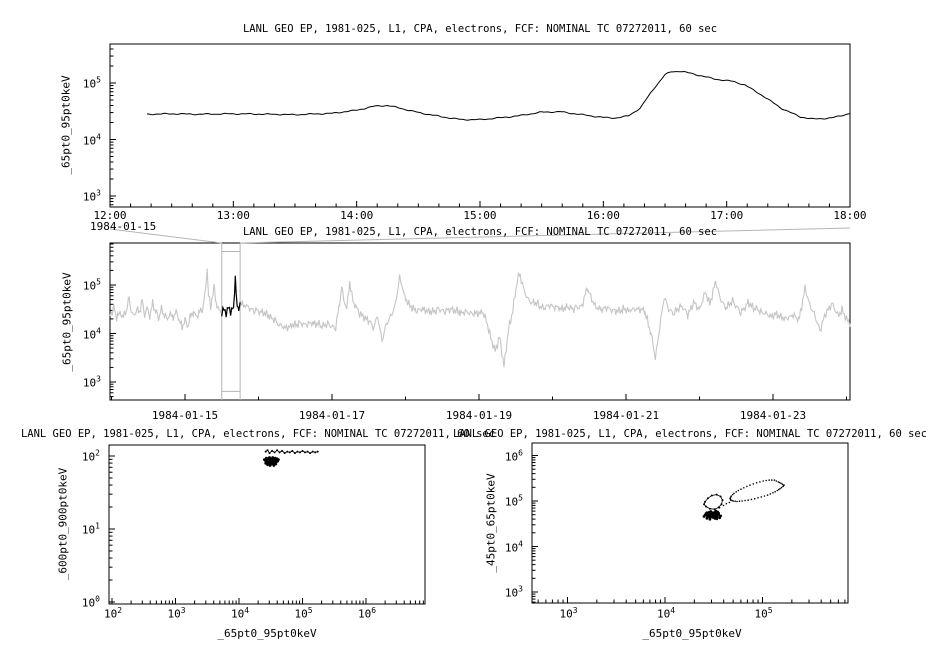 The height and width of the screenshot is (647, 926). What do you see at coordinates (90, 529) in the screenshot?
I see `y-tick-label: 10¹` at bounding box center [90, 529].